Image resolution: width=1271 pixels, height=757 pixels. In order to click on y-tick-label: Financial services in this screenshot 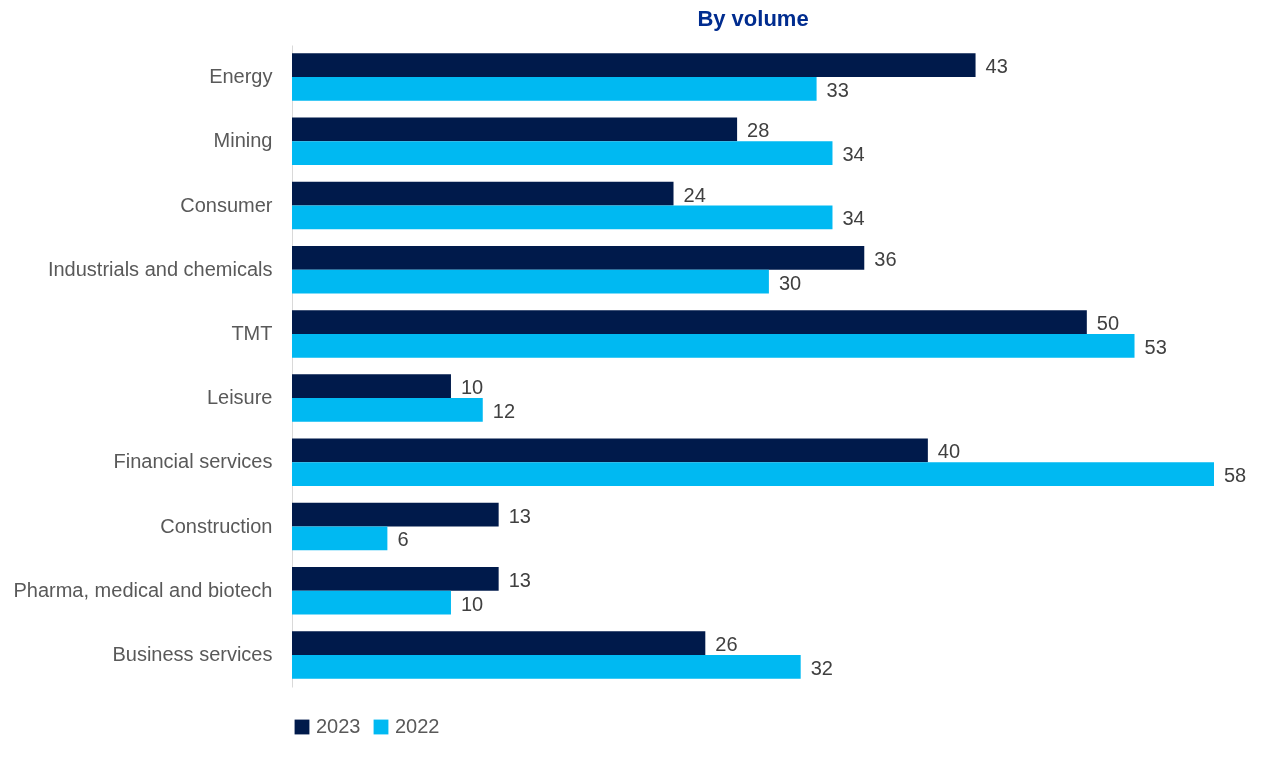, I will do `click(193, 461)`.